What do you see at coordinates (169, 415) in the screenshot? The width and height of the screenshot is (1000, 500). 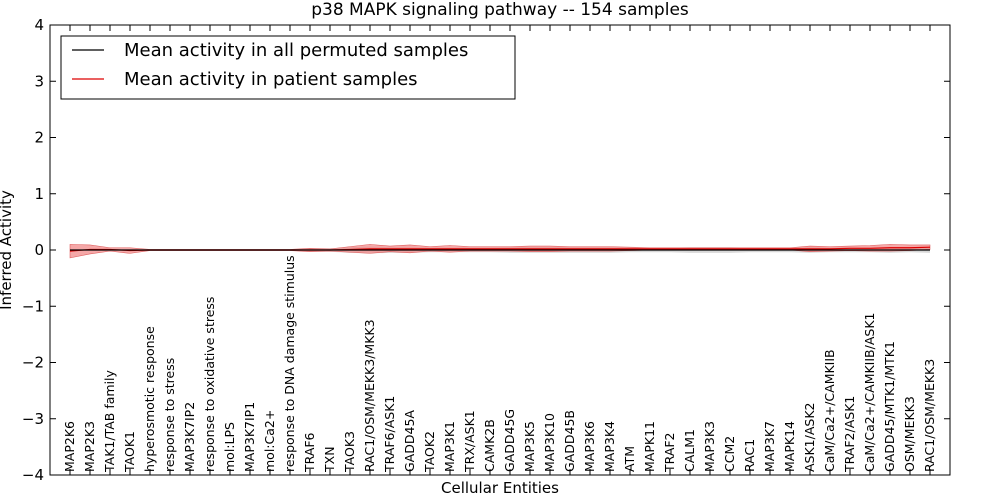 I see `x-category-label: response to stress` at bounding box center [169, 415].